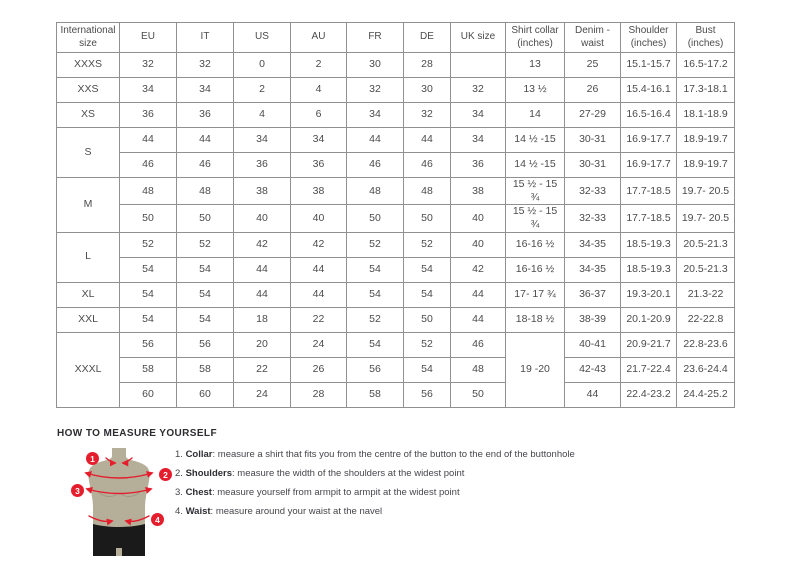 The height and width of the screenshot is (566, 787). Describe the element at coordinates (180, 473) in the screenshot. I see `step-number: 2.` at that location.